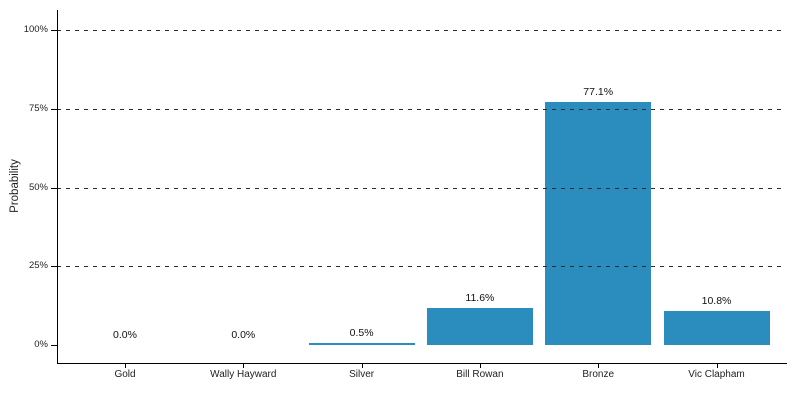  What do you see at coordinates (361, 344) in the screenshot?
I see `bar-silver` at bounding box center [361, 344].